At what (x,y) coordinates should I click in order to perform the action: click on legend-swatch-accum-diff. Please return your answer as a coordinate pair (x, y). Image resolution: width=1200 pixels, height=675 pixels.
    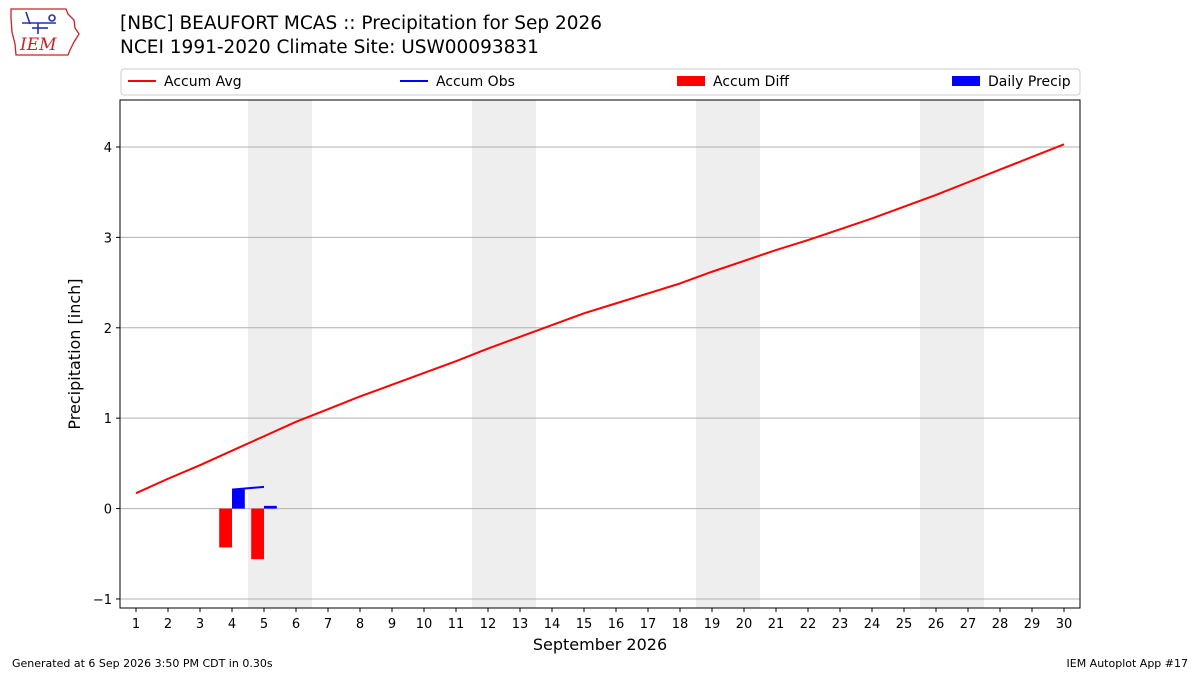
    Looking at the image, I should click on (691, 81).